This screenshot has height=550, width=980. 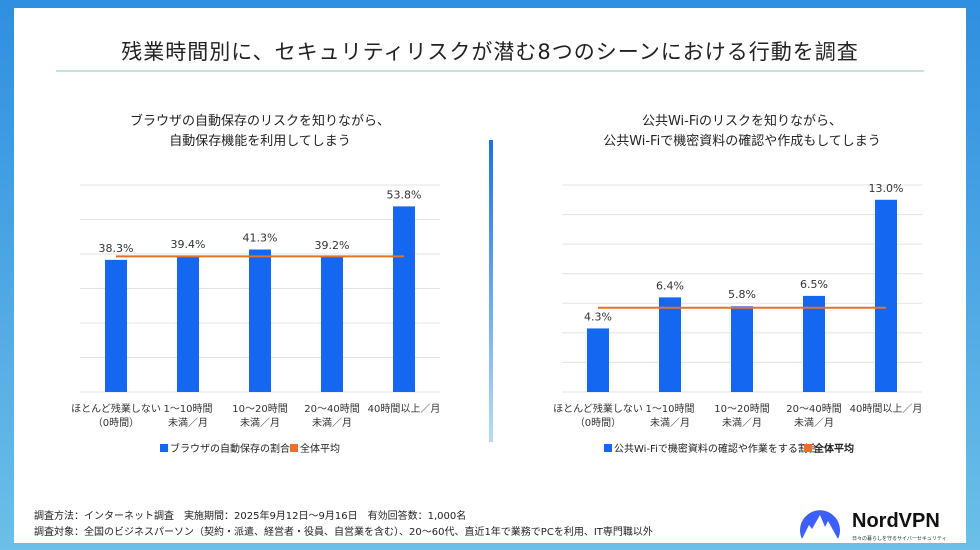 What do you see at coordinates (260, 132) in the screenshot?
I see `chart-1-title: ブラウザの自動保存のリスクを知りながら、 自動保存機能を利用してしまう` at bounding box center [260, 132].